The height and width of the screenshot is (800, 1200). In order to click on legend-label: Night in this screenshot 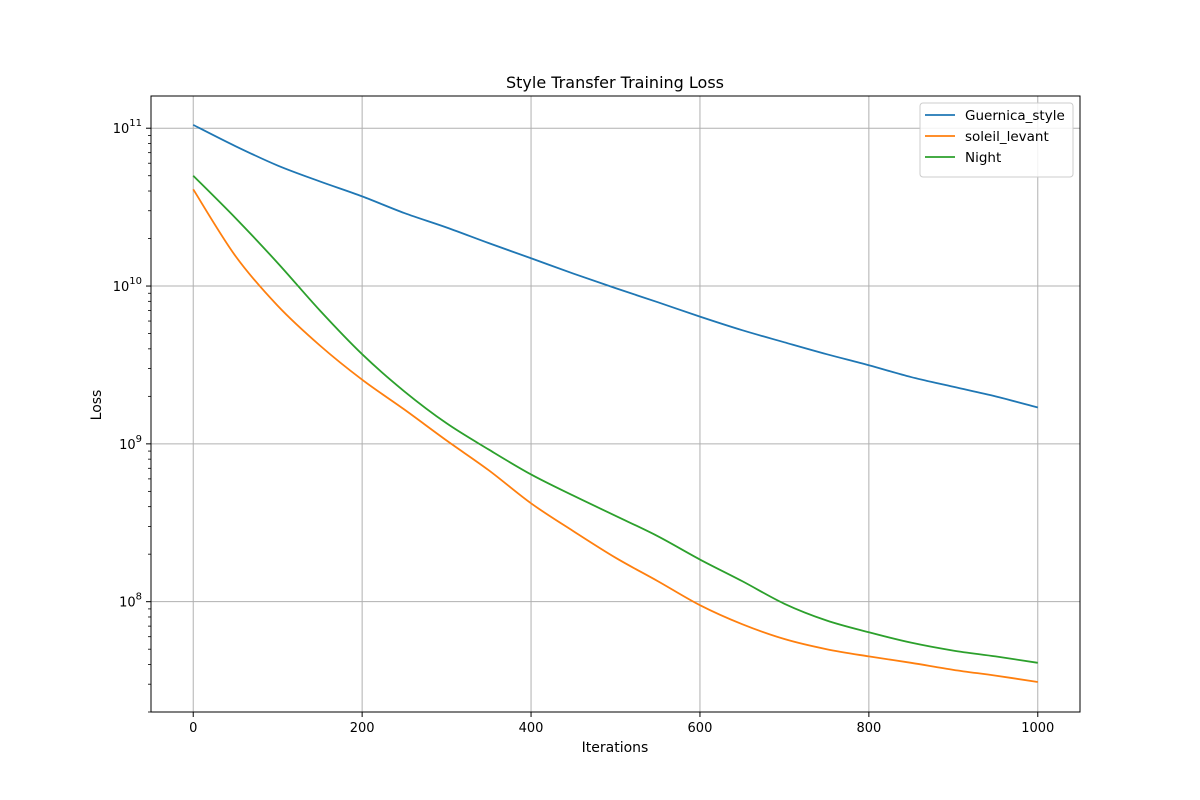, I will do `click(983, 158)`.